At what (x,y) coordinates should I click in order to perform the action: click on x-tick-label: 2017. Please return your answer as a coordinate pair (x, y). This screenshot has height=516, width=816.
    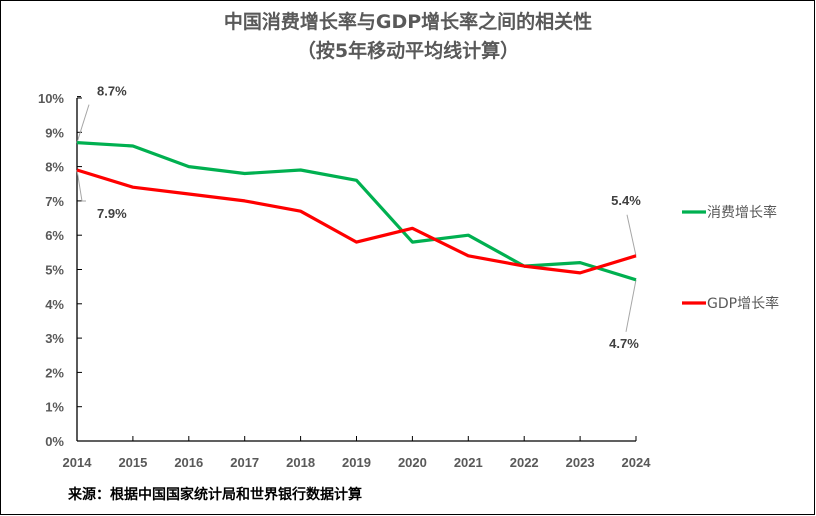
    Looking at the image, I should click on (244, 462).